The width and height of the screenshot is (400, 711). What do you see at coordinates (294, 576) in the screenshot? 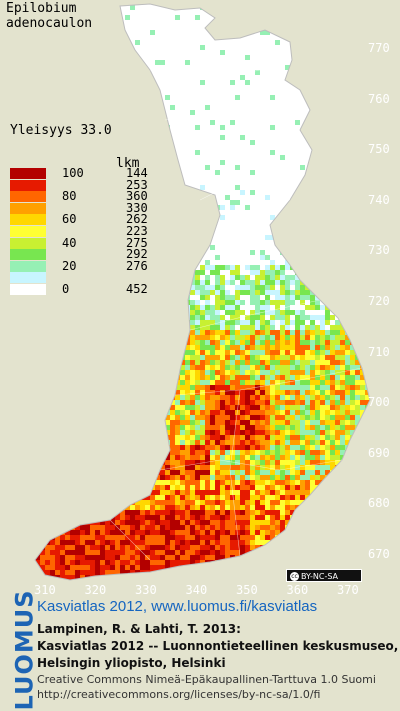
I see `cc-icon: cc` at bounding box center [294, 576].